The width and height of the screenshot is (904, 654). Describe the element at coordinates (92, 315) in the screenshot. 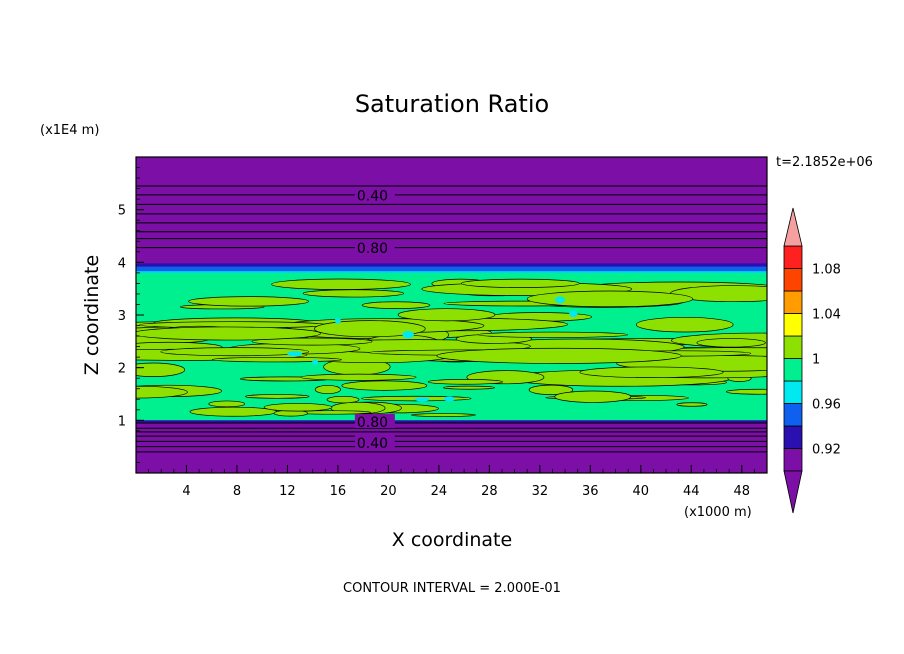

I see `y-axis-title: Z coordinate` at that location.